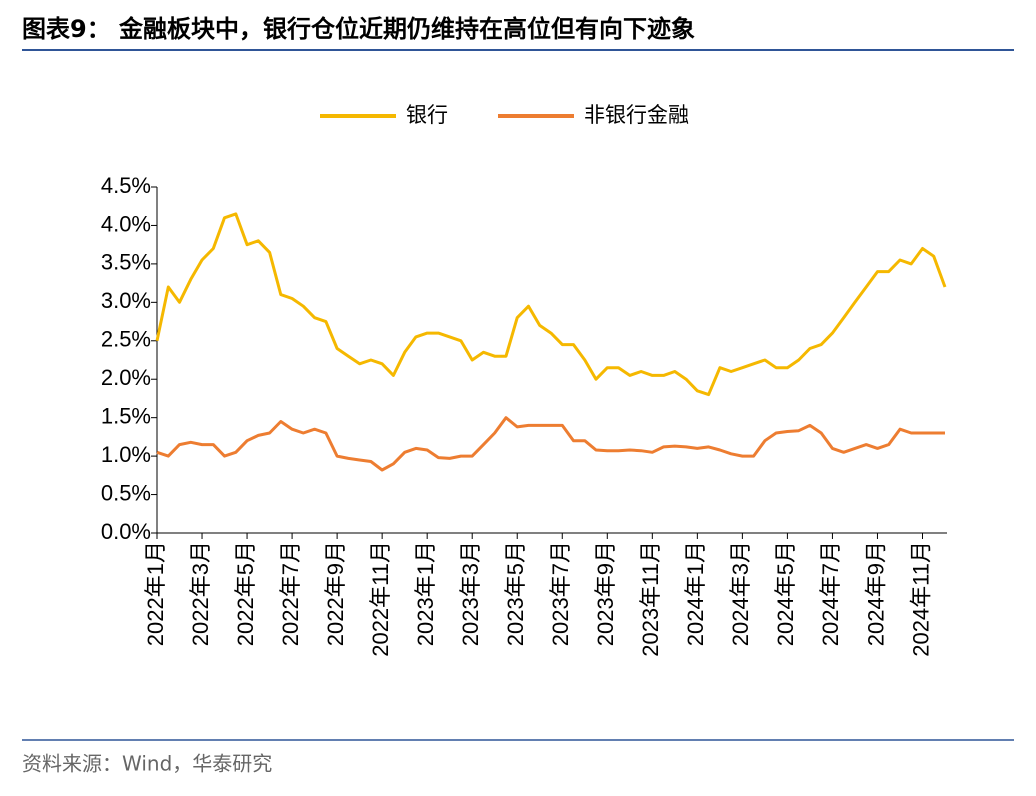  I want to click on y-tick-label: 0.5%, so click(126, 492).